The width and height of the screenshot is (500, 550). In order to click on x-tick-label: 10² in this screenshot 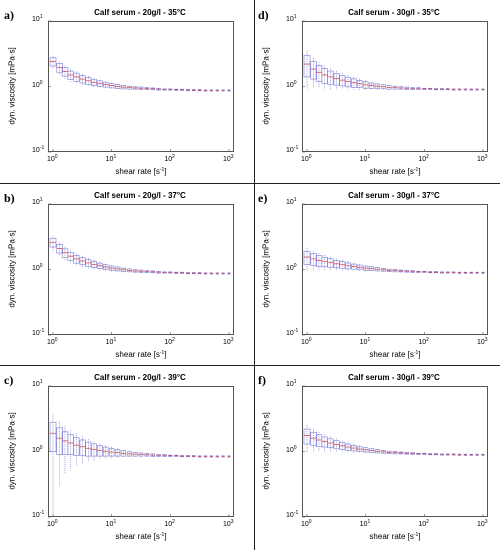, I will do `click(169, 158)`.